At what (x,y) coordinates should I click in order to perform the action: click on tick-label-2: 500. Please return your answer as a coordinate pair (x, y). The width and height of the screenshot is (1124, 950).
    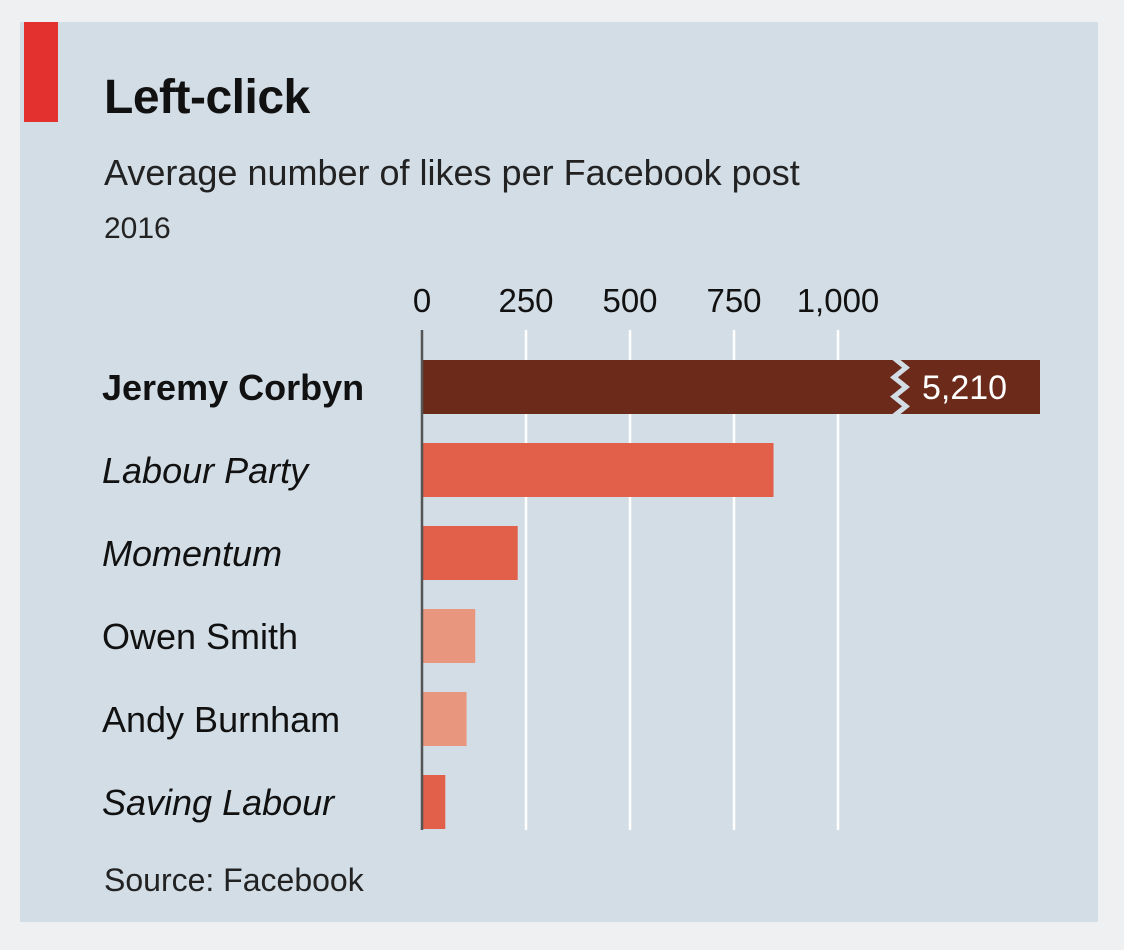
    Looking at the image, I should click on (629, 300).